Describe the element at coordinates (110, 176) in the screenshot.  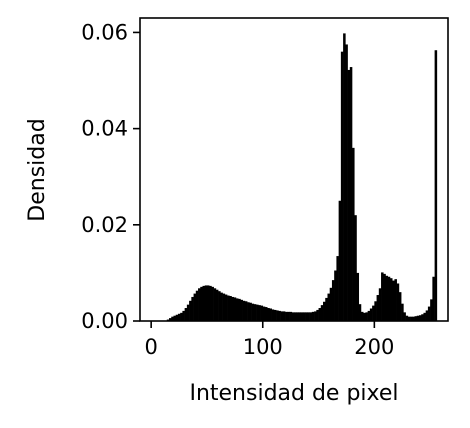
I see `y-axis-ticks: 0.00 0.02 0.04 0.06` at that location.